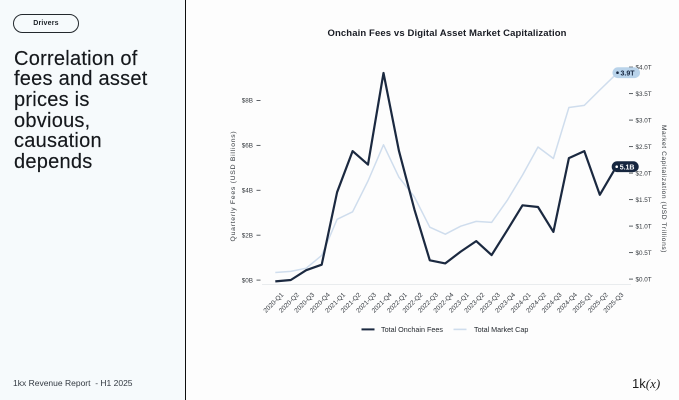 Image resolution: width=679 pixels, height=400 pixels. Describe the element at coordinates (644, 200) in the screenshot. I see `svg-text: $1.5T` at that location.